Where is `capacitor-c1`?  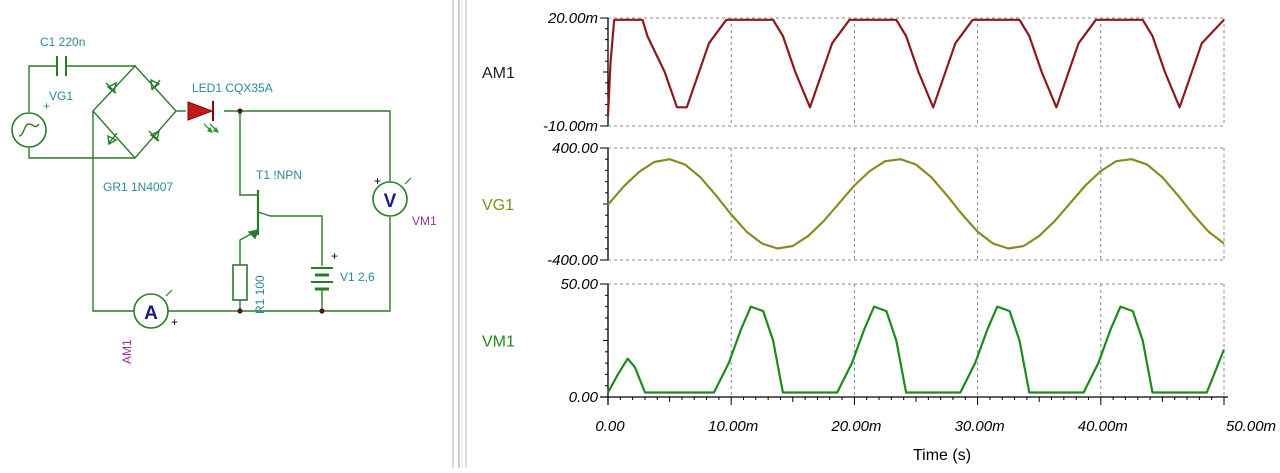
capacitor-c1 is located at coordinates (61, 66).